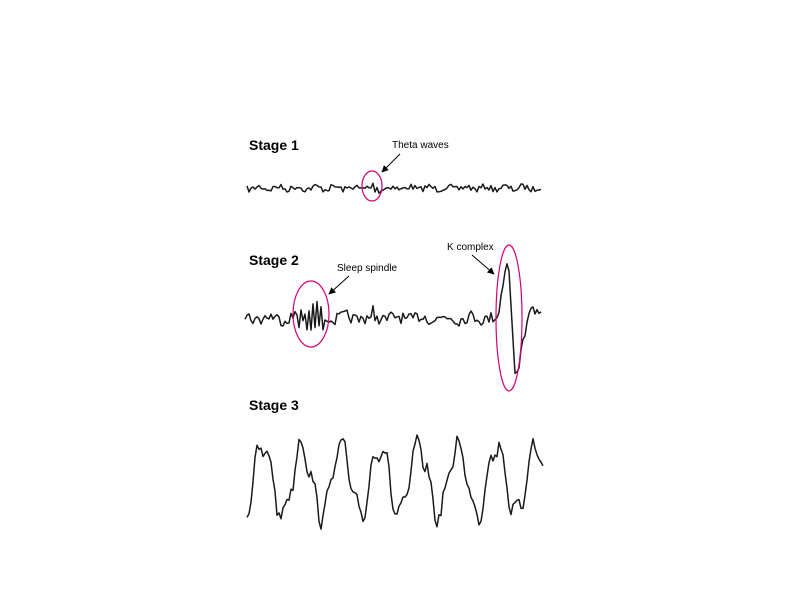  What do you see at coordinates (420, 145) in the screenshot?
I see `theta-waves-label: Theta waves` at bounding box center [420, 145].